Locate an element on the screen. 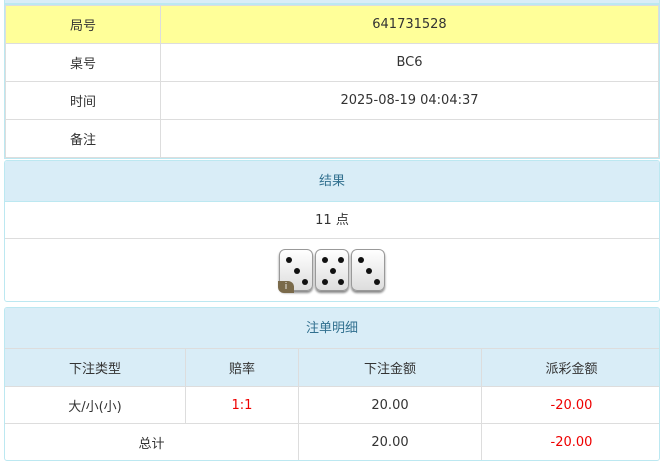  payout: -20.00 is located at coordinates (570, 405).